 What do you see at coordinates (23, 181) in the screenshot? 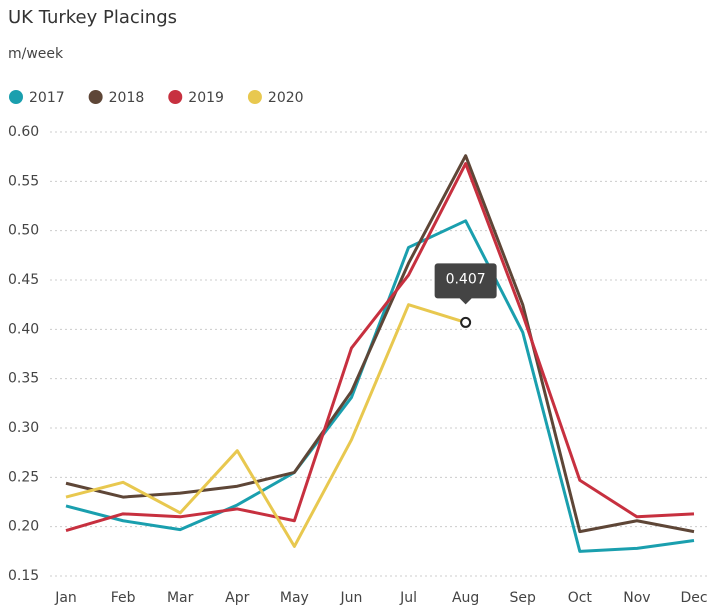
I see `y-tick-label: 0.55` at bounding box center [23, 181].